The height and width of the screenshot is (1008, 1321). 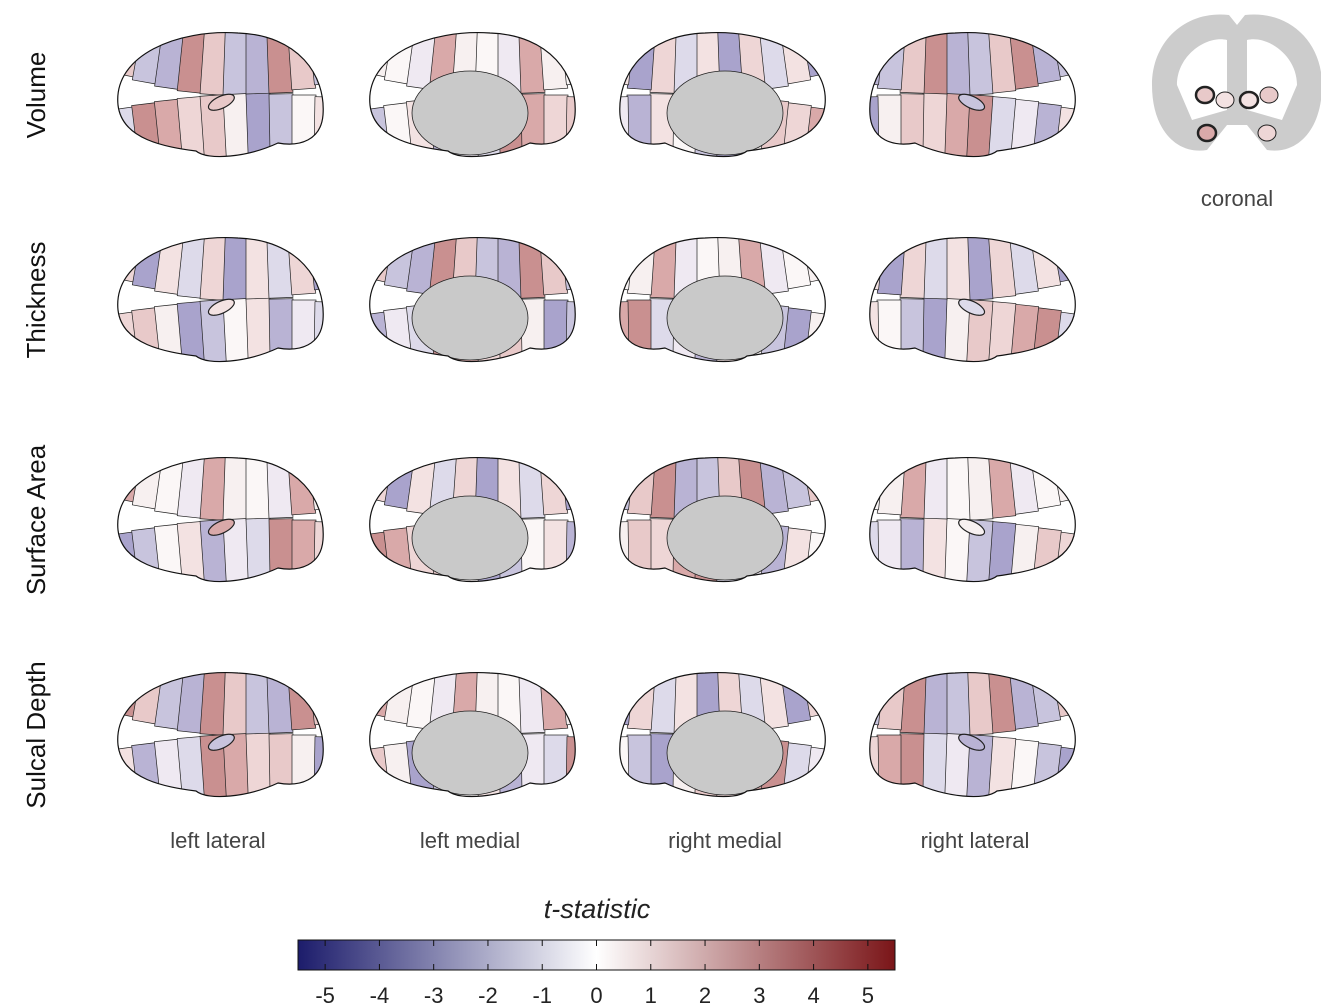 I want to click on colorbar-title: t-statistic, so click(x=597, y=909).